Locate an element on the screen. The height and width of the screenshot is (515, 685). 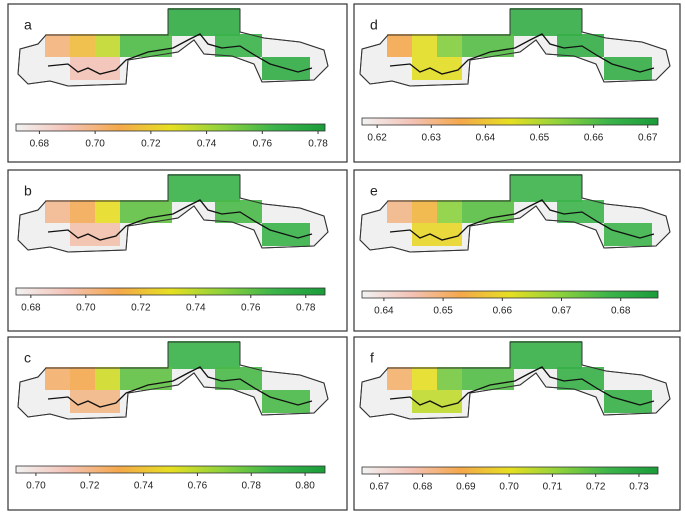
tick-label: 0.69 is located at coordinates (466, 487).